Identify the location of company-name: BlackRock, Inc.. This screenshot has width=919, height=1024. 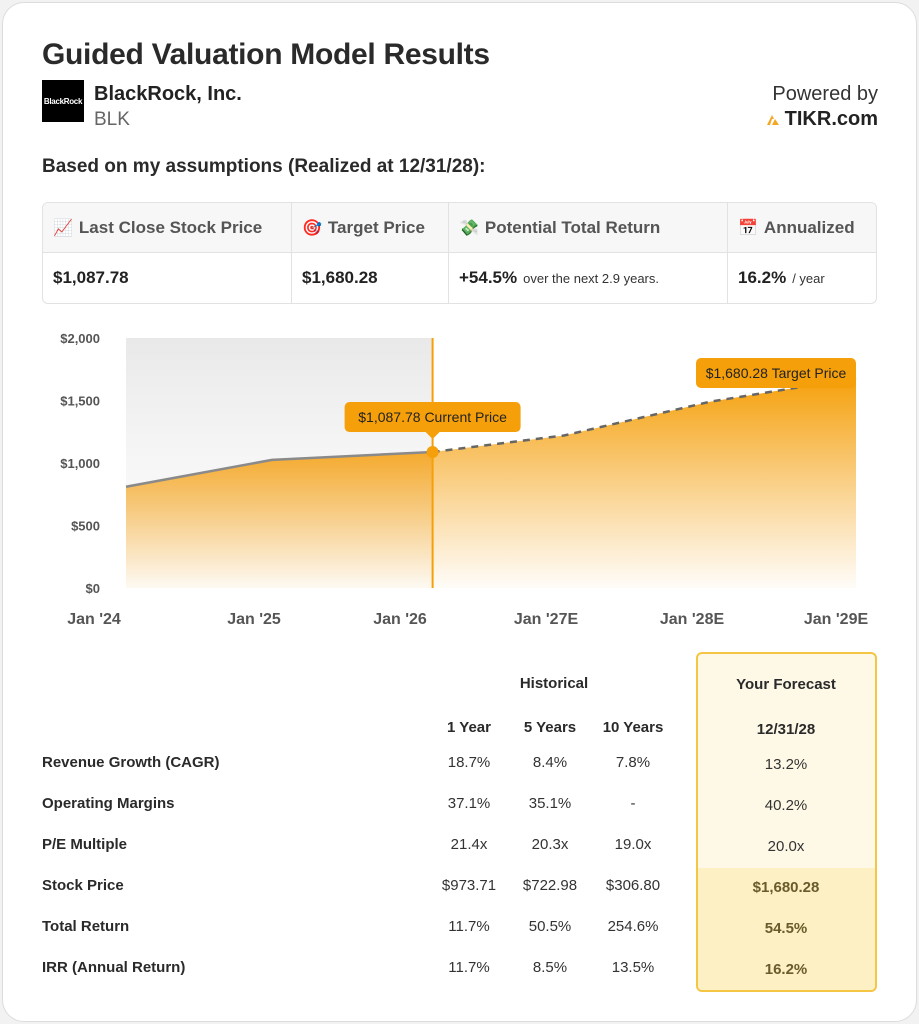
(168, 94).